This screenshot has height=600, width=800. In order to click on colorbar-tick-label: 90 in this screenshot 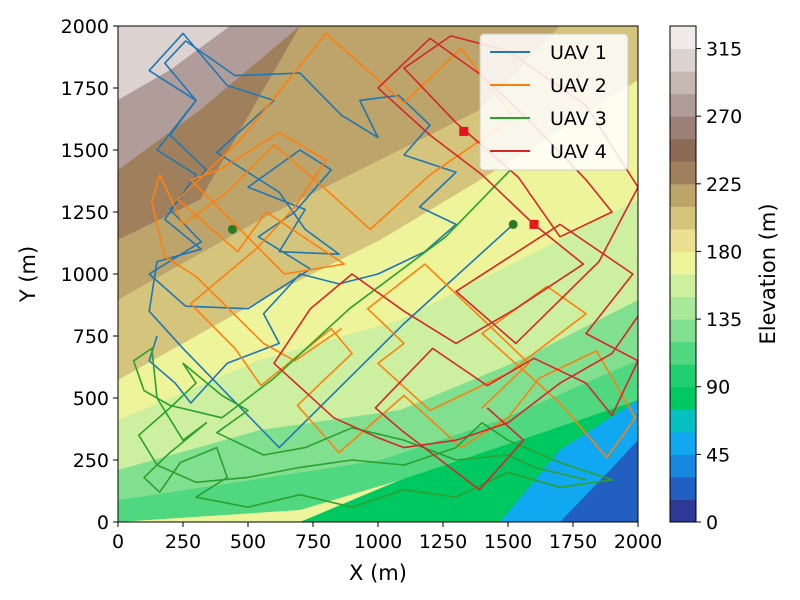, I will do `click(718, 388)`.